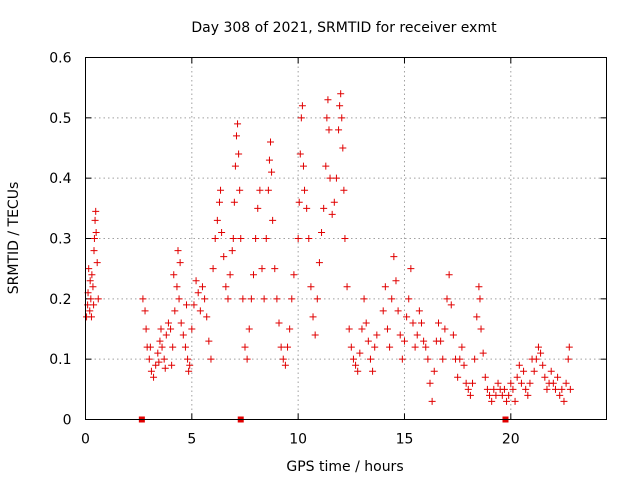 The image size is (640, 480). What do you see at coordinates (405, 440) in the screenshot?
I see `x-tick-label: 15` at bounding box center [405, 440].